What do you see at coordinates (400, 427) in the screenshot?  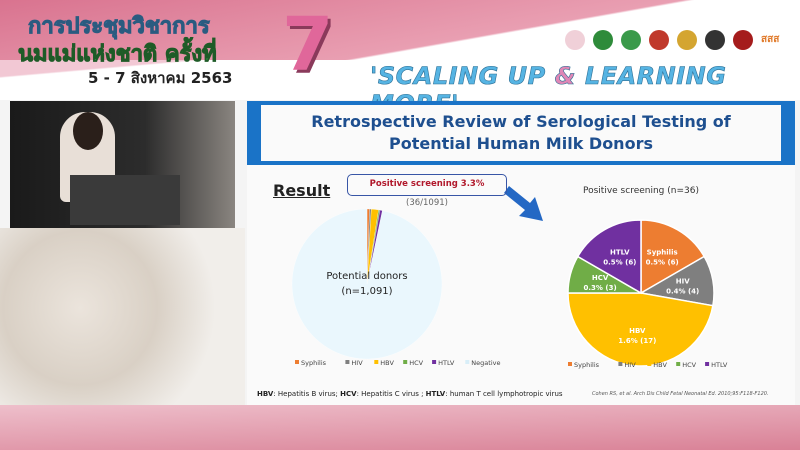 I see `footer-band` at bounding box center [400, 427].